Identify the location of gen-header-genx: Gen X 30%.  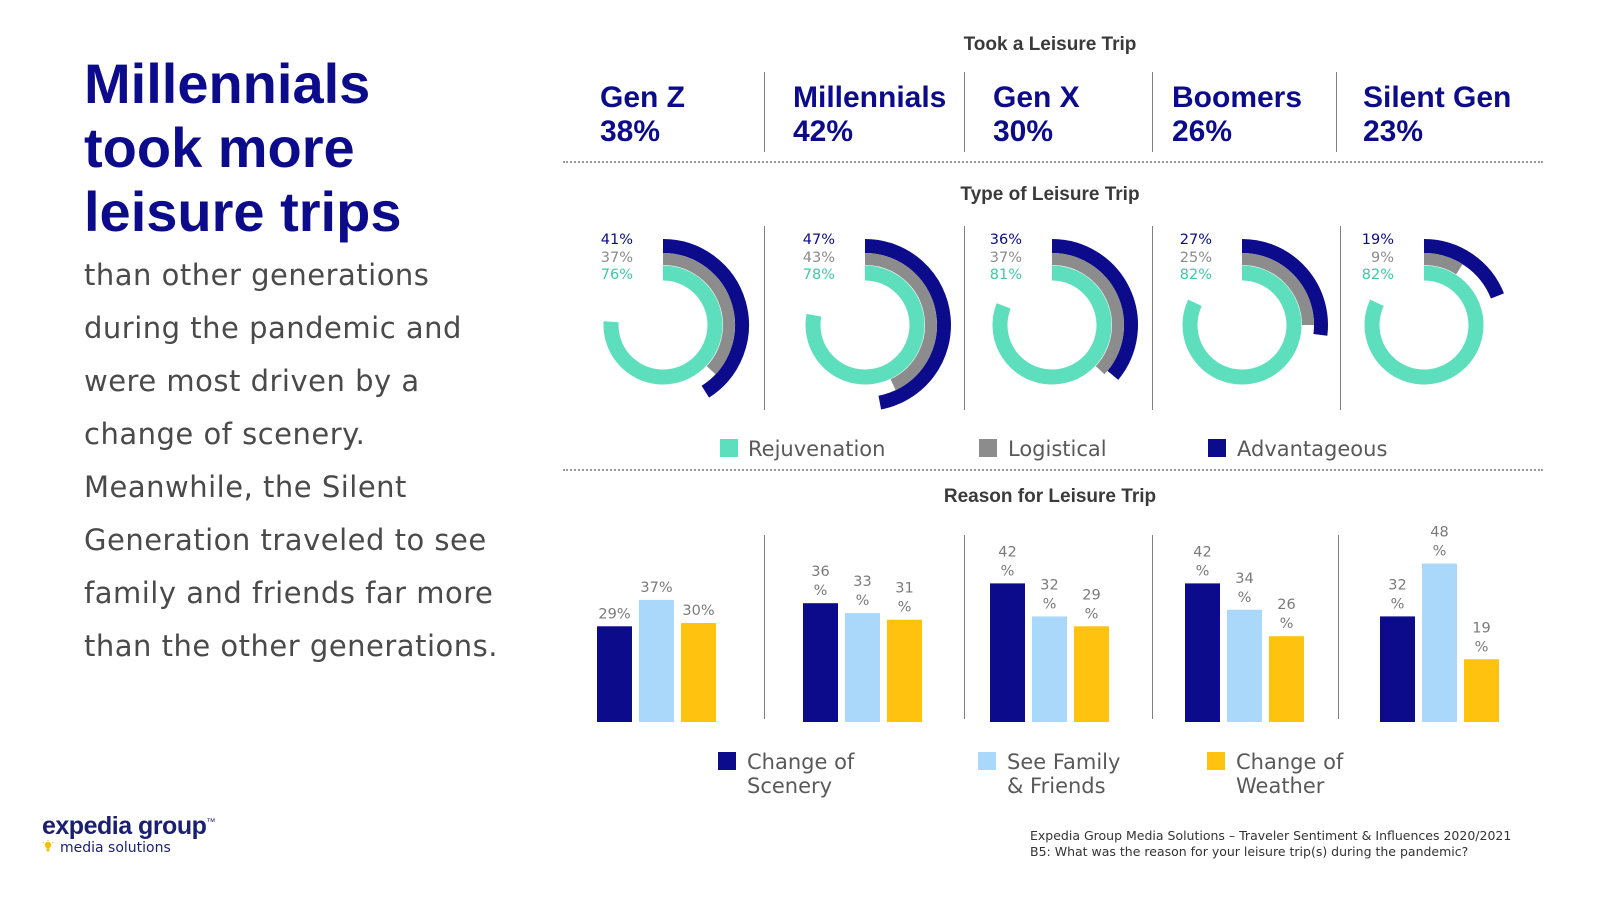
(1036, 115).